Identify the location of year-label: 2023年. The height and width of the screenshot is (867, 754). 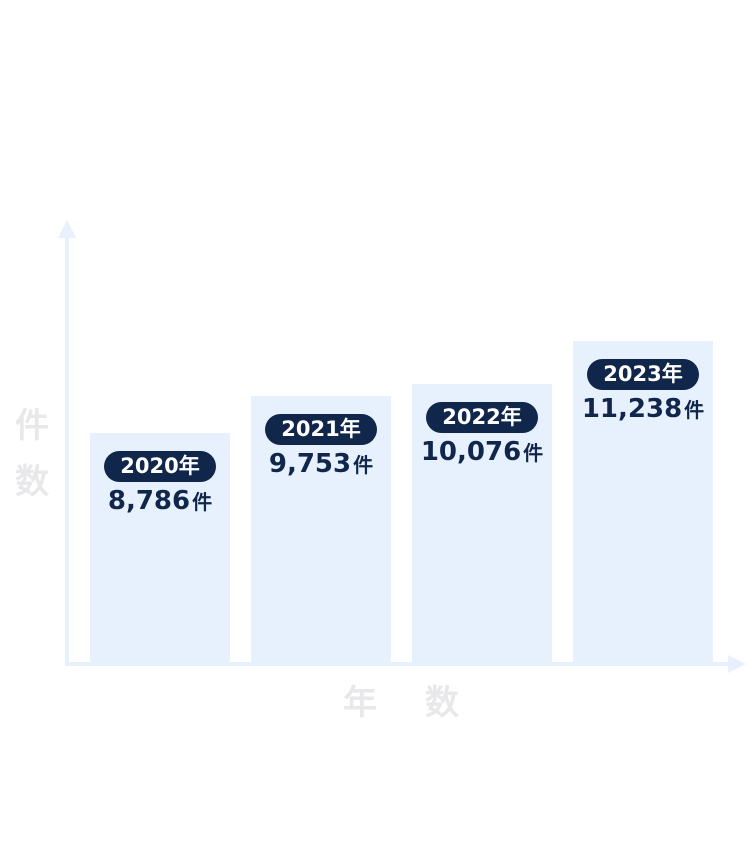
(643, 374).